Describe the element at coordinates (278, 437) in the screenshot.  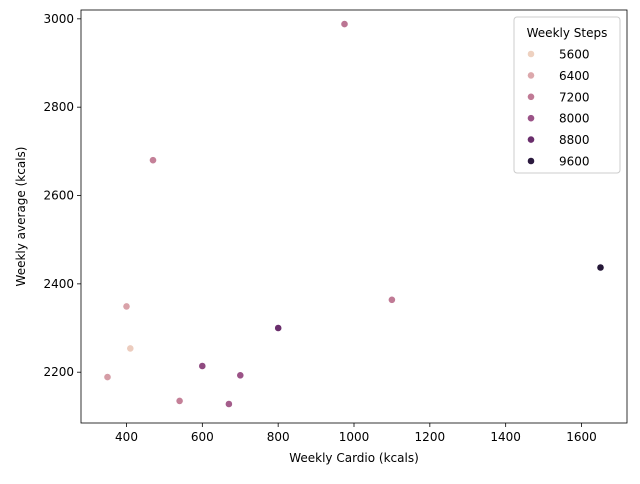
I see `x-tick-label: 800` at that location.